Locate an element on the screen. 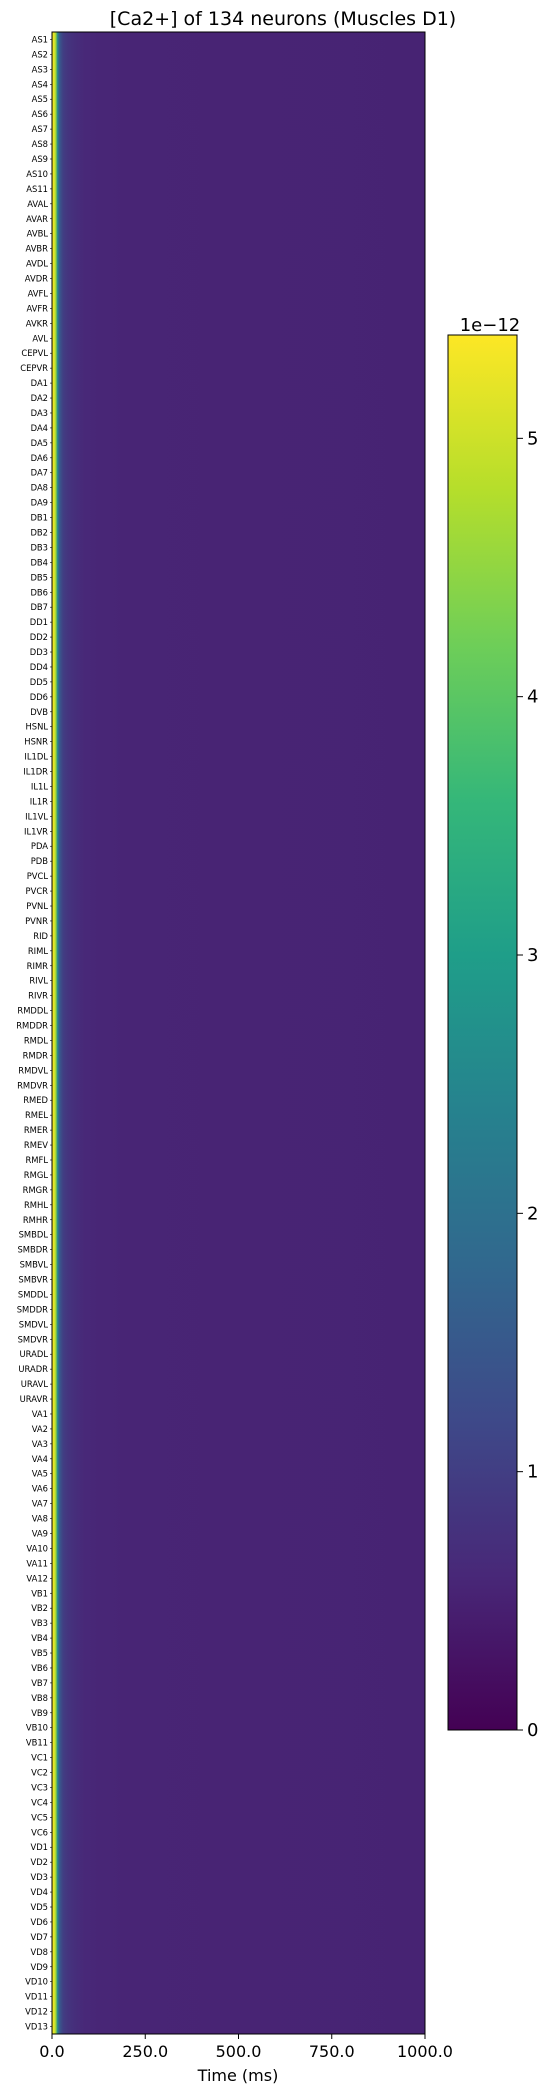 The height and width of the screenshot is (2094, 547). colorbar-frame is located at coordinates (482, 1032).